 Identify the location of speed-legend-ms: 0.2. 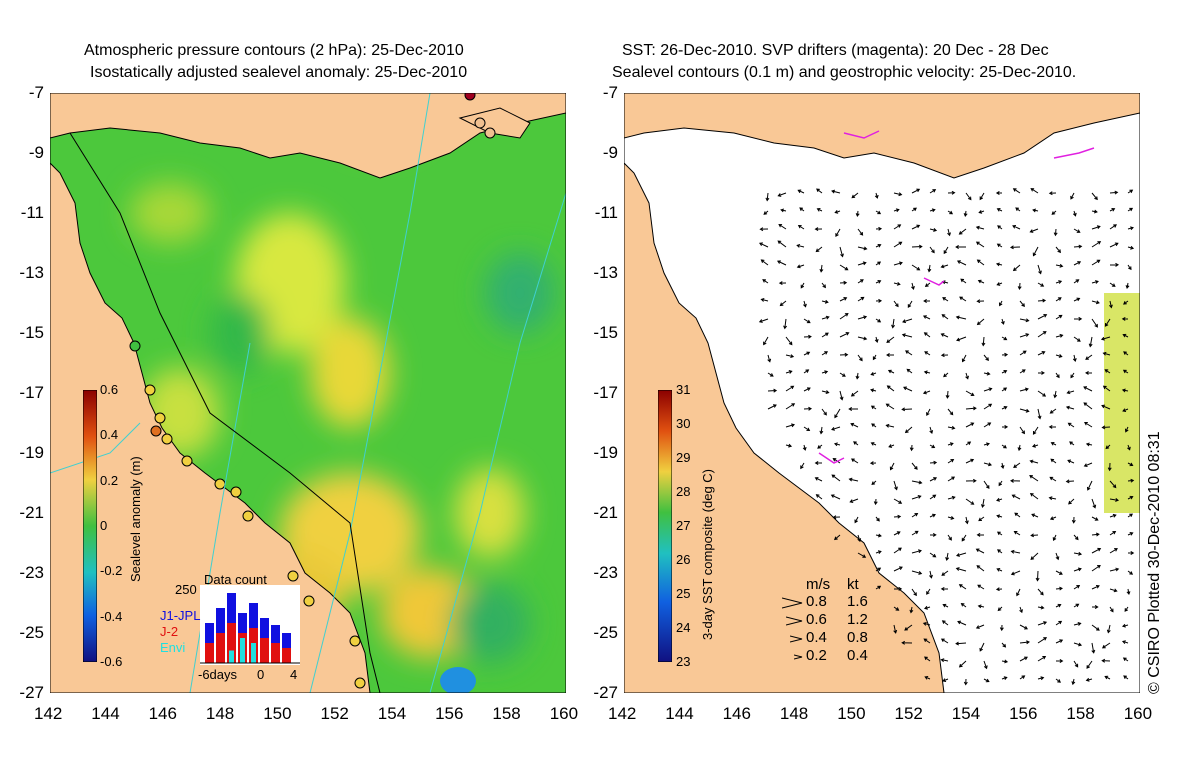
(816, 655).